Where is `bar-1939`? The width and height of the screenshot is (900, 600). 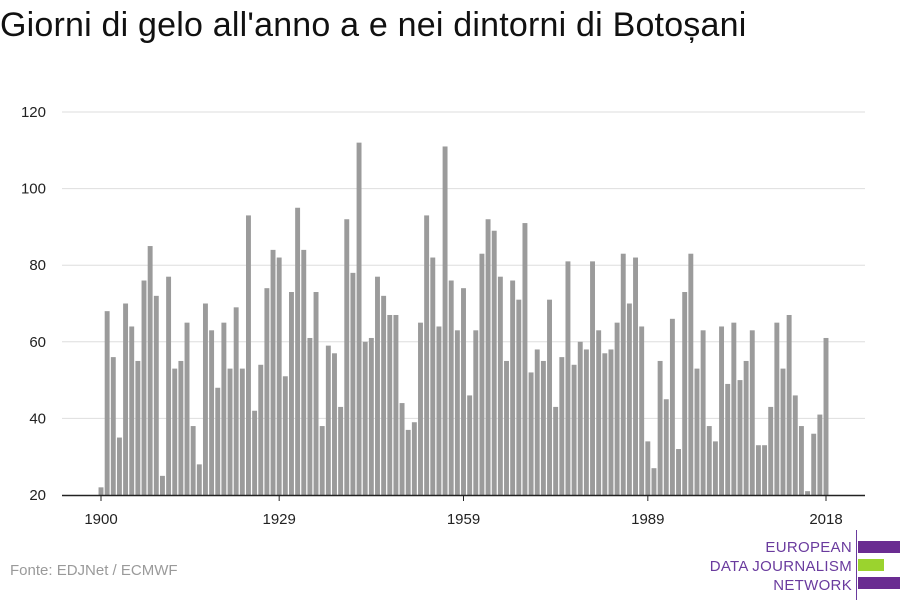 bar-1939 is located at coordinates (341, 450).